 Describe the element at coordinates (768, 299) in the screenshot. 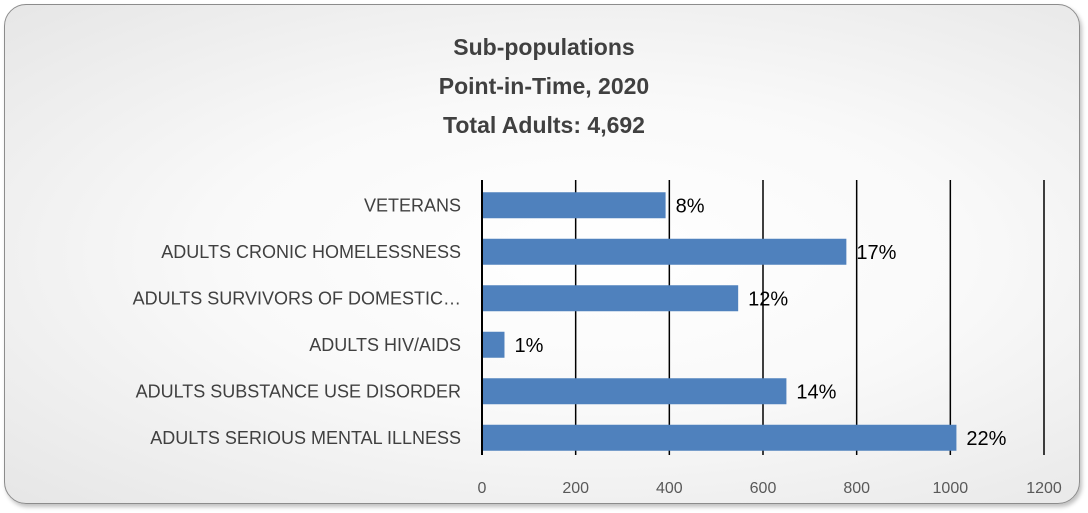

I see `data-label: 12%` at that location.